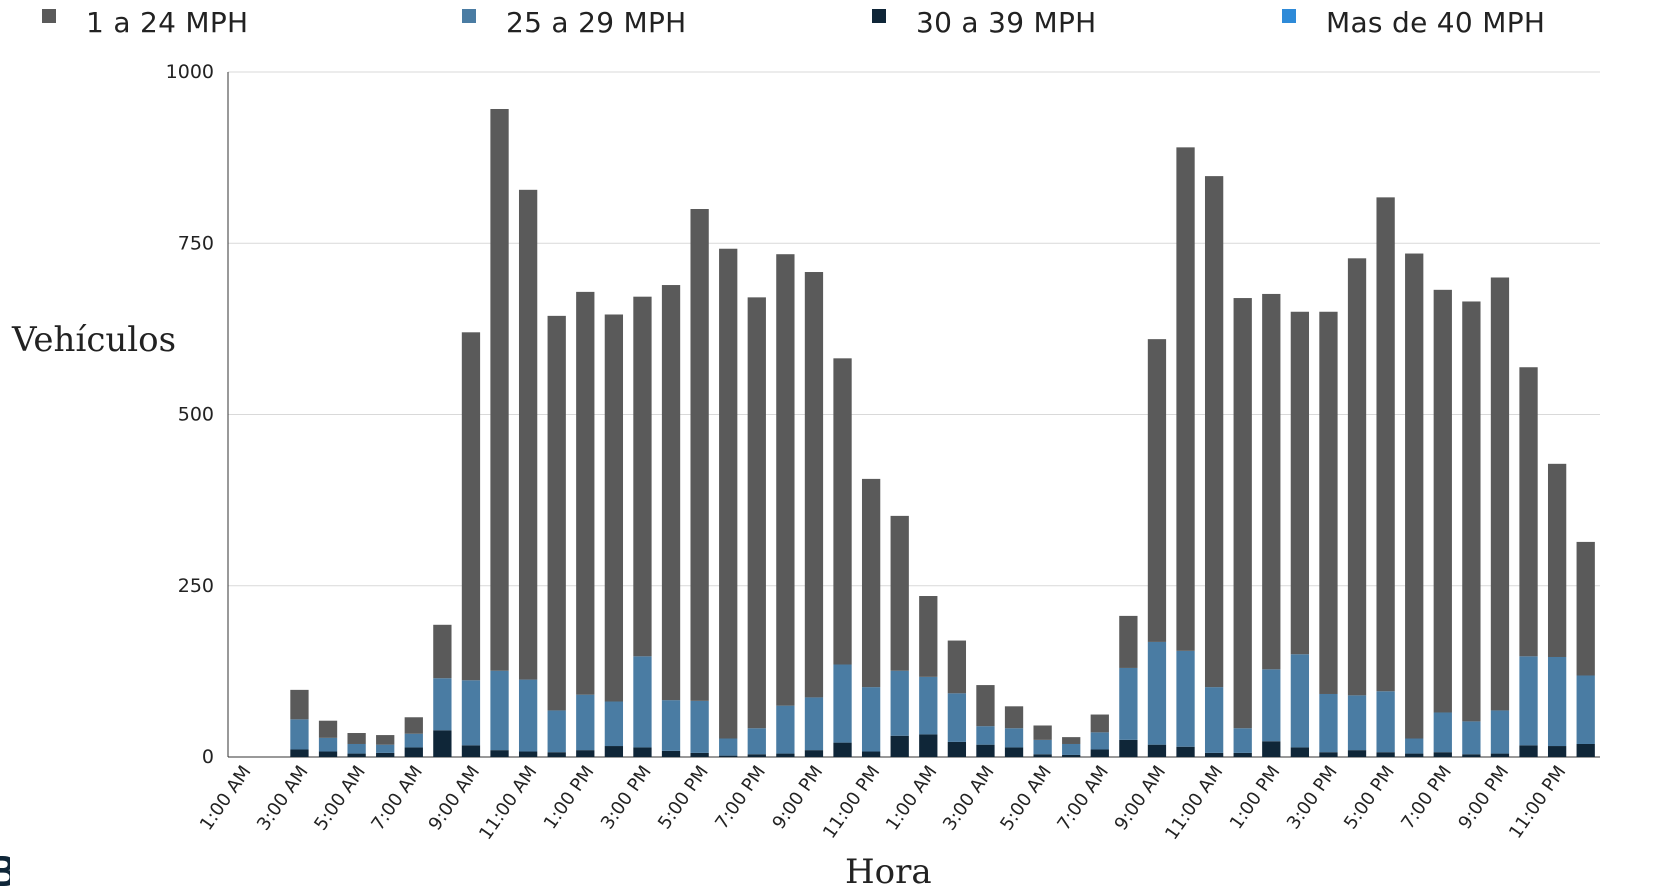 The width and height of the screenshot is (1670, 895). I want to click on y-tick-label: 500, so click(196, 415).